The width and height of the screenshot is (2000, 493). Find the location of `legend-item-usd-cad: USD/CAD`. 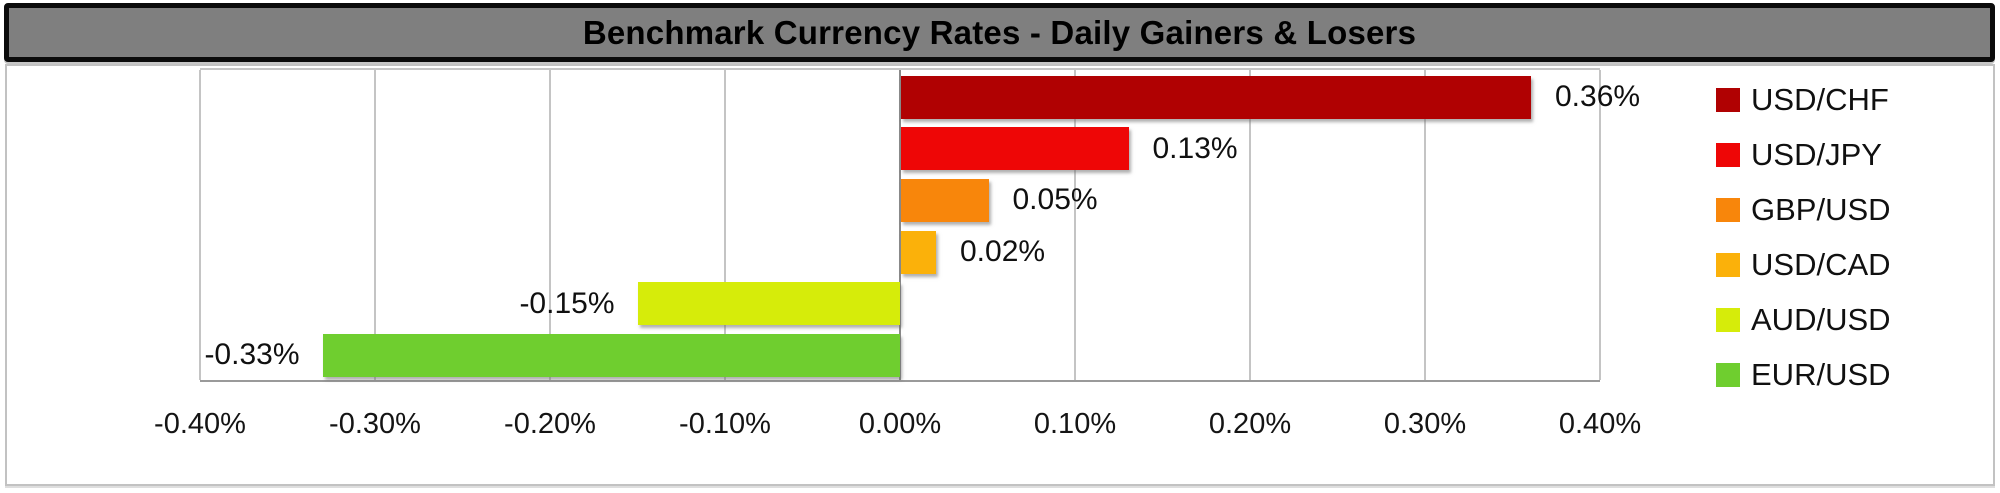

legend-item-usd-cad: USD/CAD is located at coordinates (1803, 264).